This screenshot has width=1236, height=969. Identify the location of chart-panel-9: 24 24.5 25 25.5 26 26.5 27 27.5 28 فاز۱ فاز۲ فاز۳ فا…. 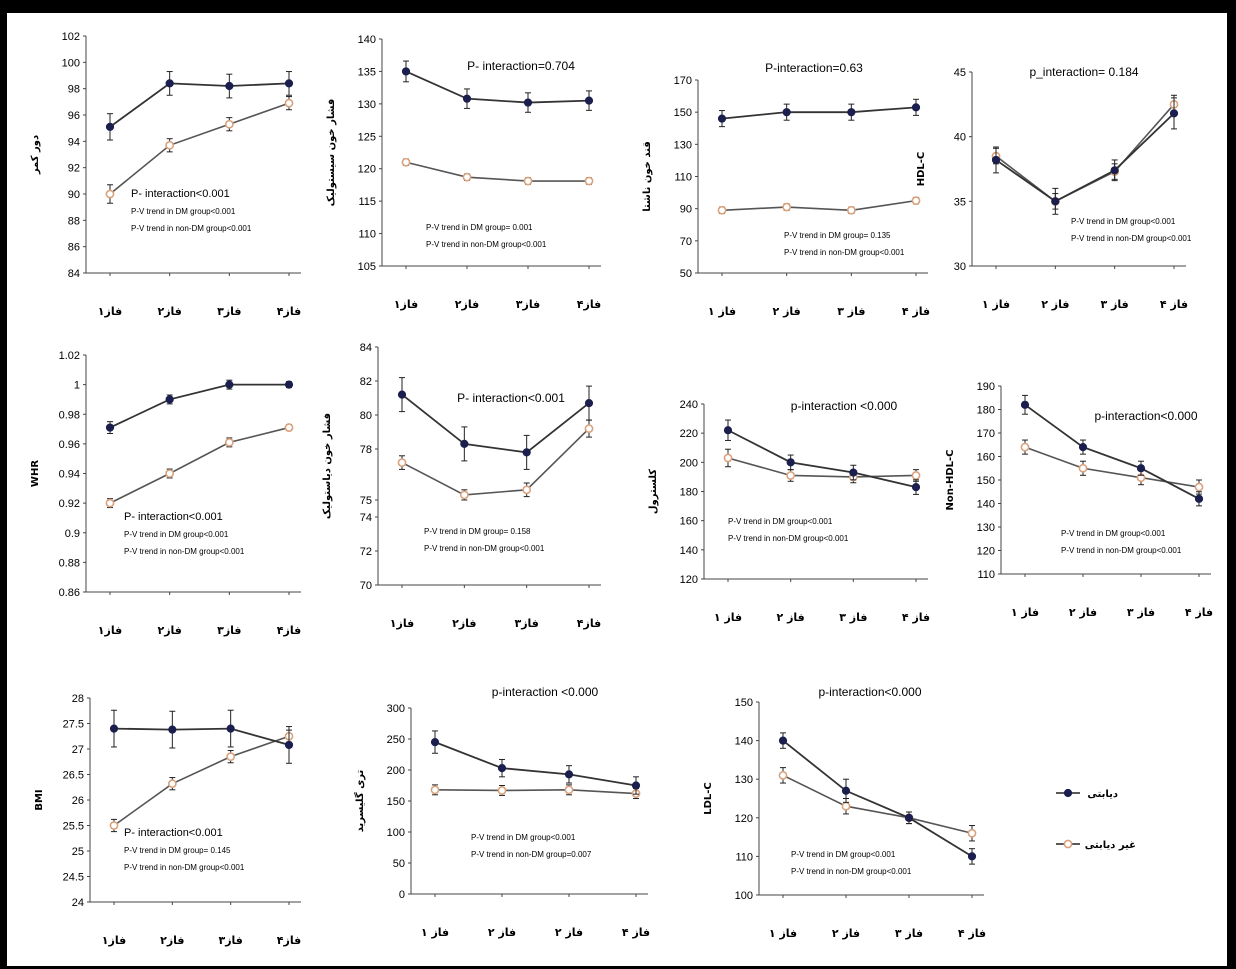
(167, 820).